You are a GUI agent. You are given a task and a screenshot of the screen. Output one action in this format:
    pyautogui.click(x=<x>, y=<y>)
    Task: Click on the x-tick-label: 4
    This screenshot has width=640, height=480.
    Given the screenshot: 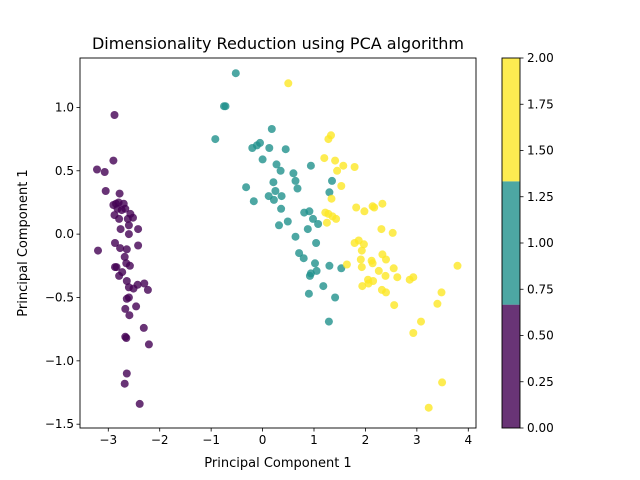 What is the action you would take?
    pyautogui.click(x=468, y=440)
    